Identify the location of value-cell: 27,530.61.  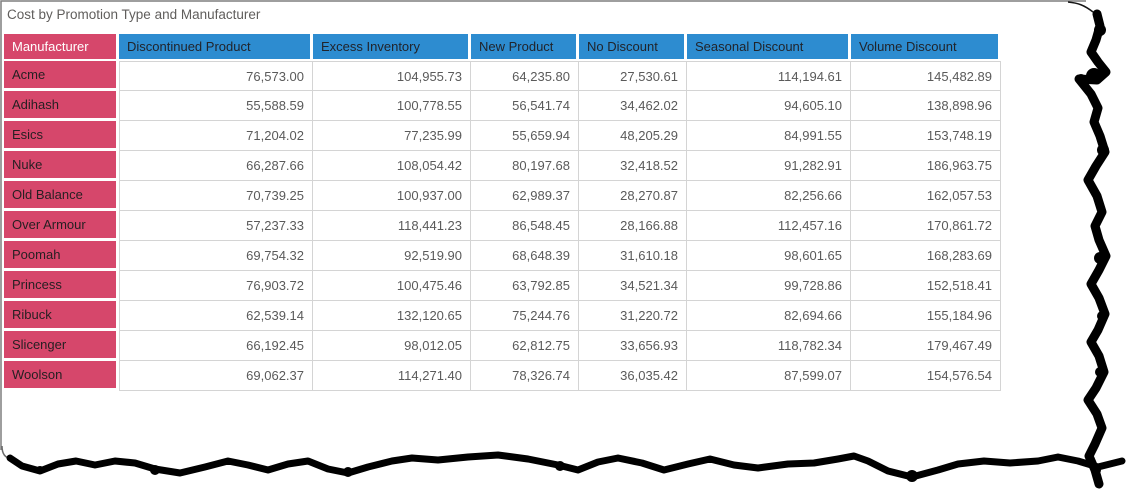
(633, 76).